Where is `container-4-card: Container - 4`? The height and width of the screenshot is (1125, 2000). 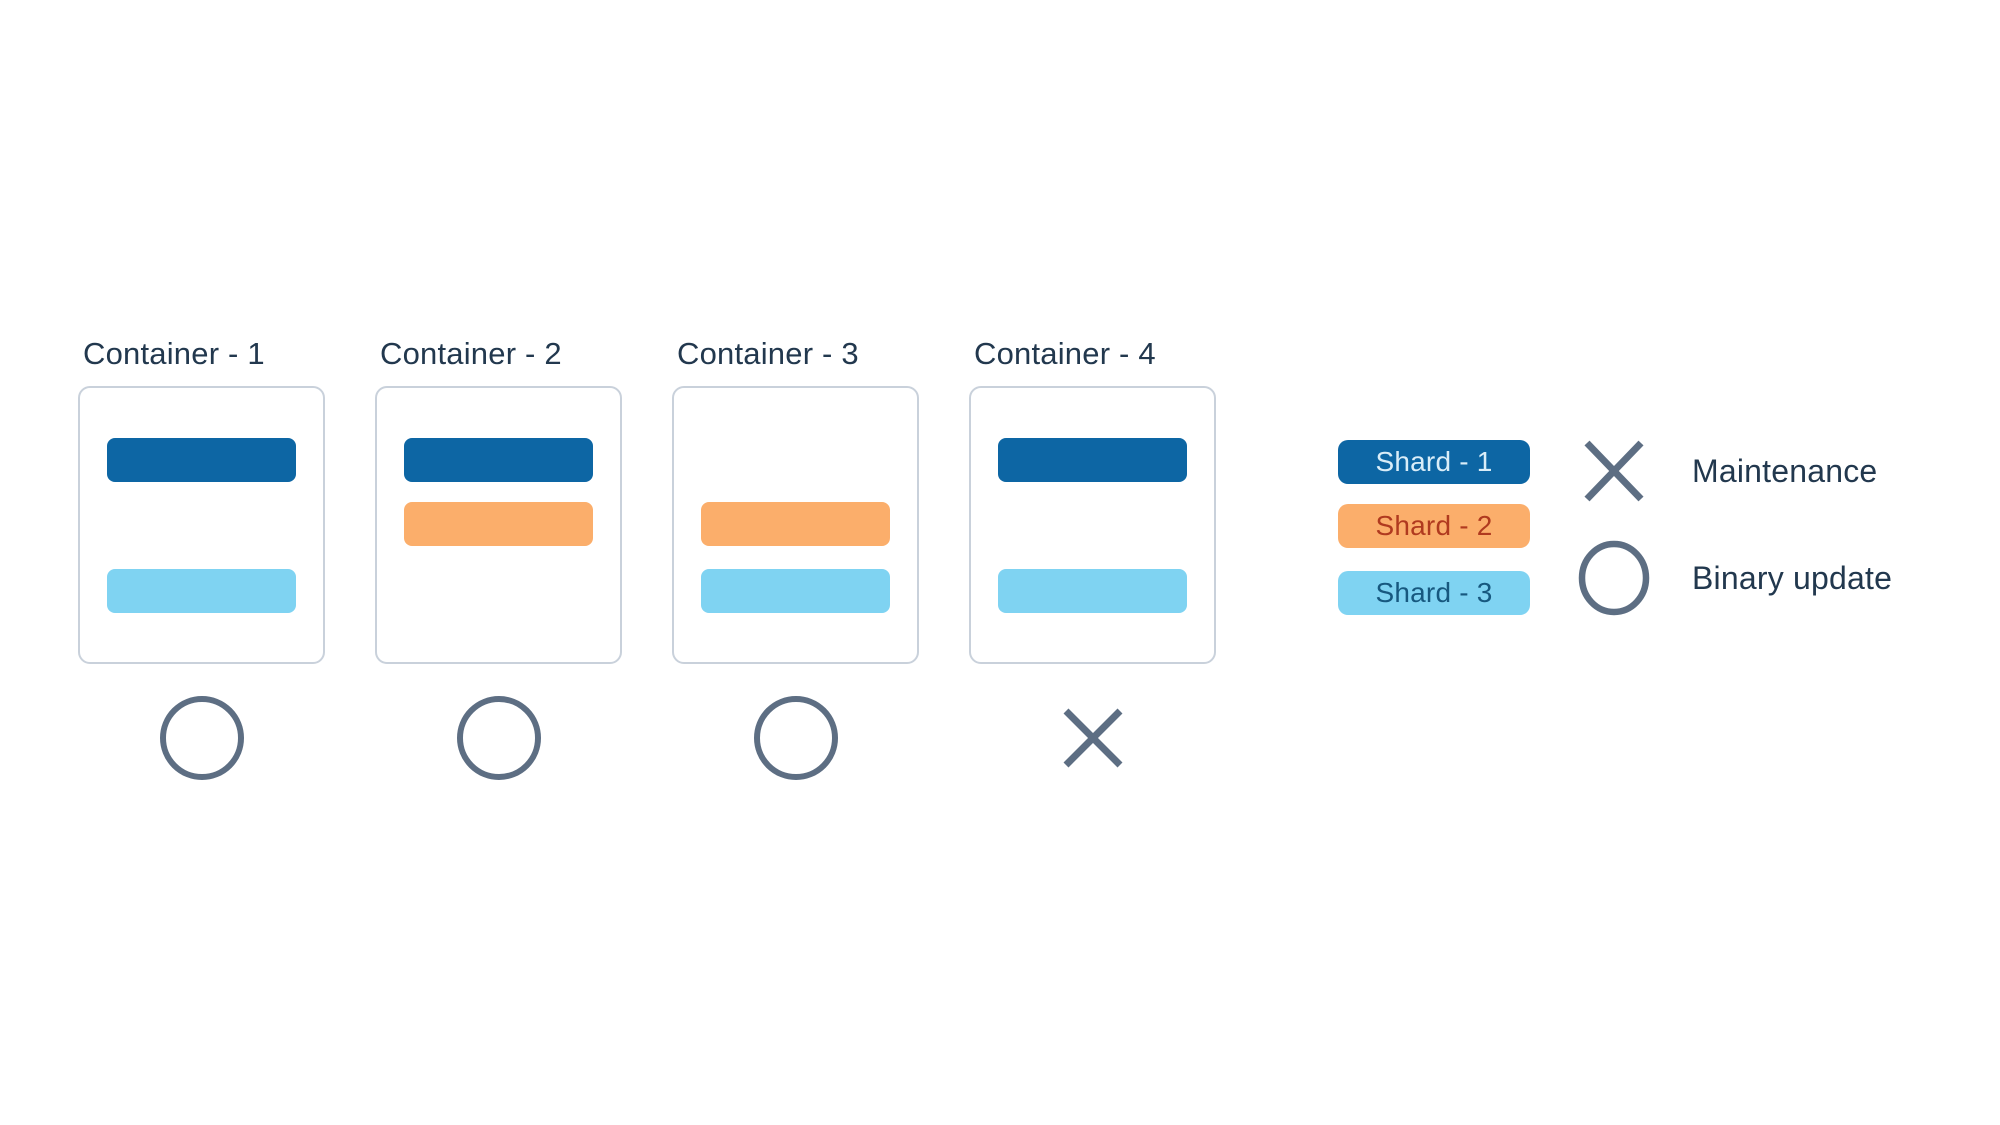 container-4-card: Container - 4 is located at coordinates (1092, 571).